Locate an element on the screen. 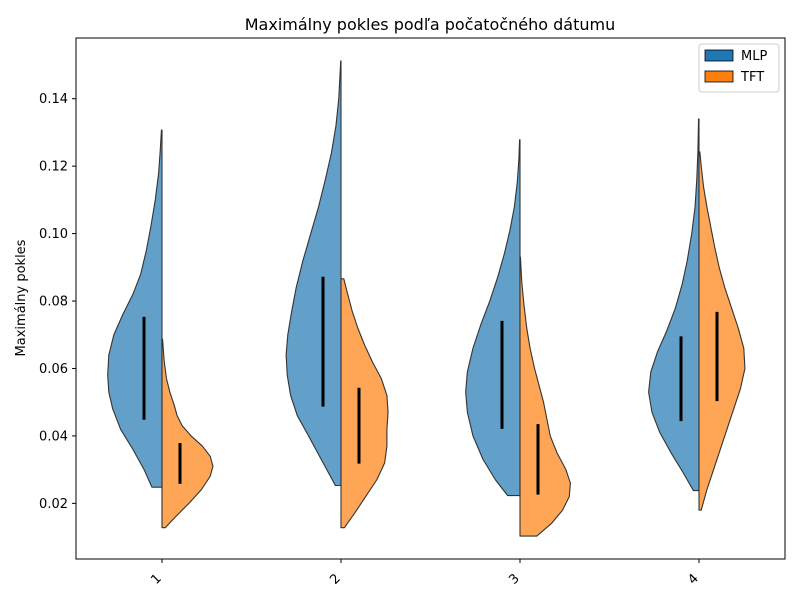 This screenshot has height=600, width=800. y-tick-label: 0.08 is located at coordinates (53, 302).